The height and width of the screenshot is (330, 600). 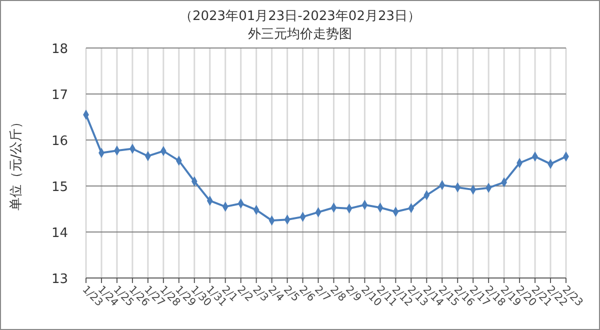 I want to click on y-tick-label: 16, so click(x=59, y=141).